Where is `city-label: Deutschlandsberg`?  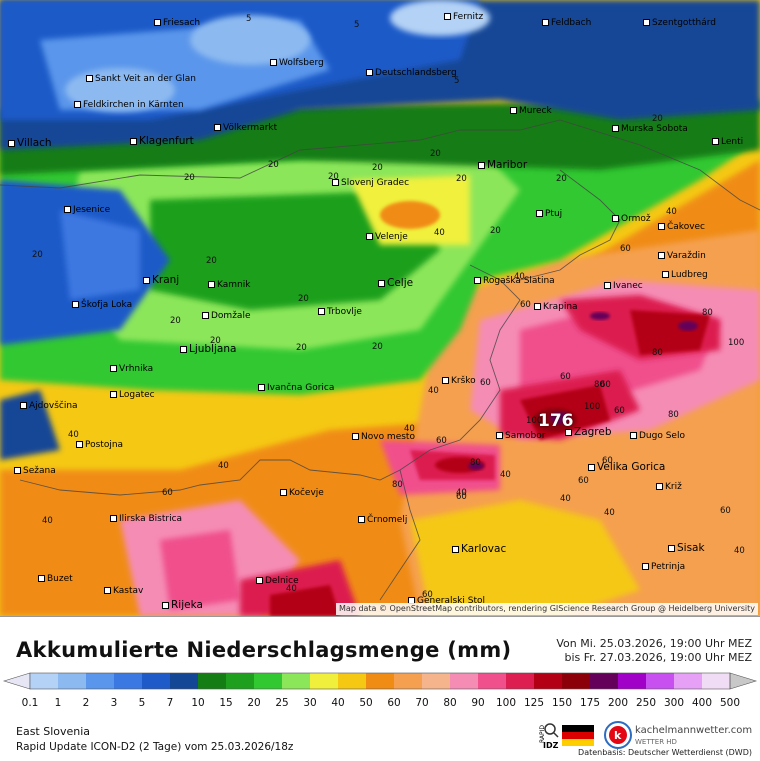
city-label: Deutschlandsberg is located at coordinates (411, 73).